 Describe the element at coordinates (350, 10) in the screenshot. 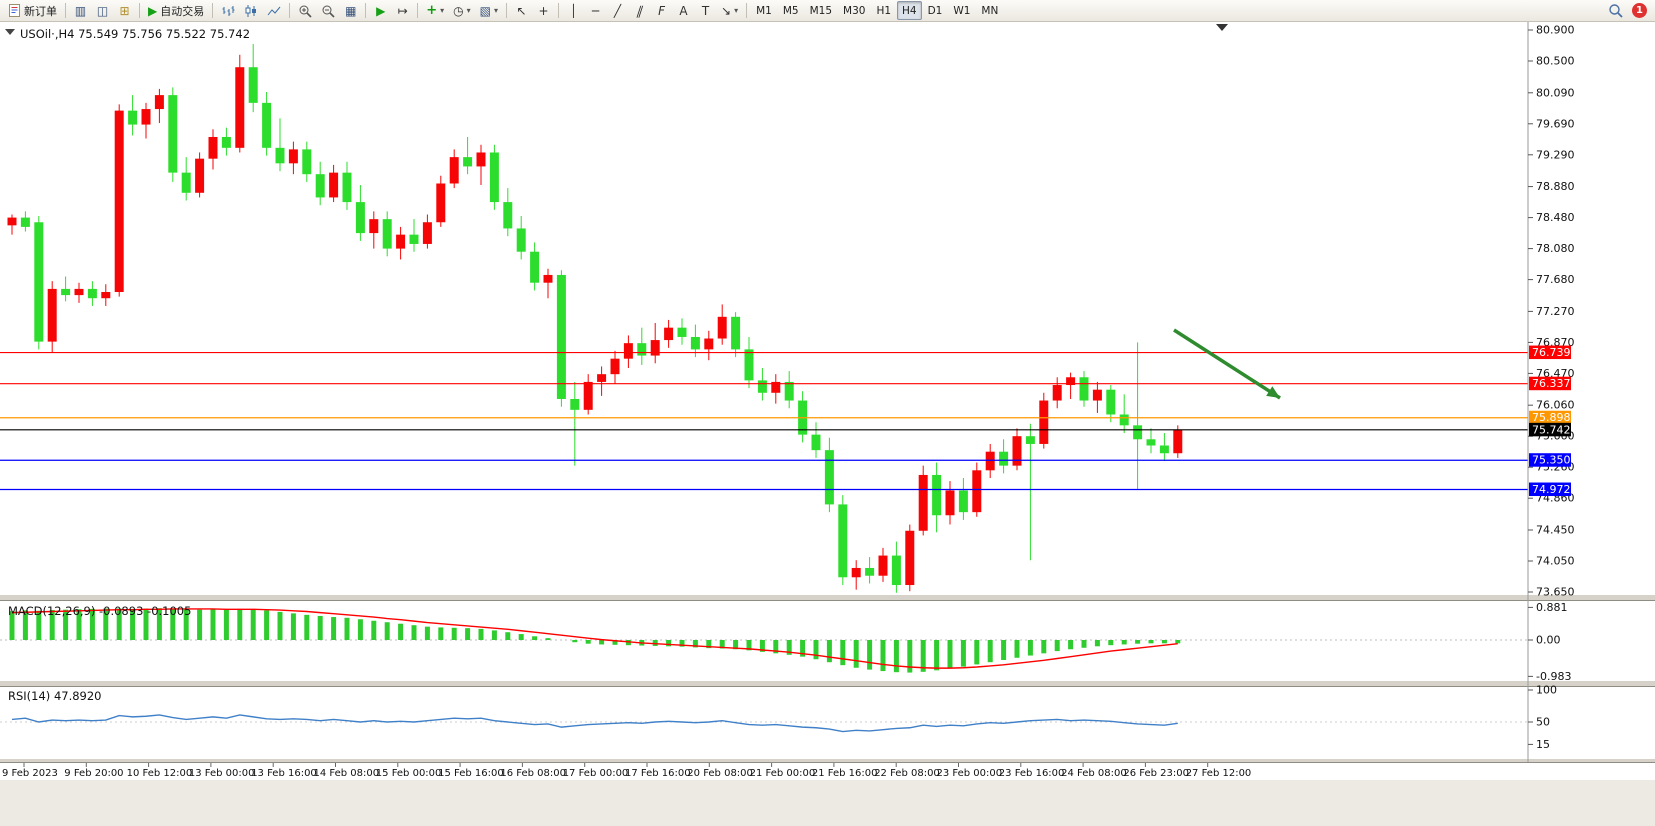

I see `tile-windows-button: ▦` at that location.